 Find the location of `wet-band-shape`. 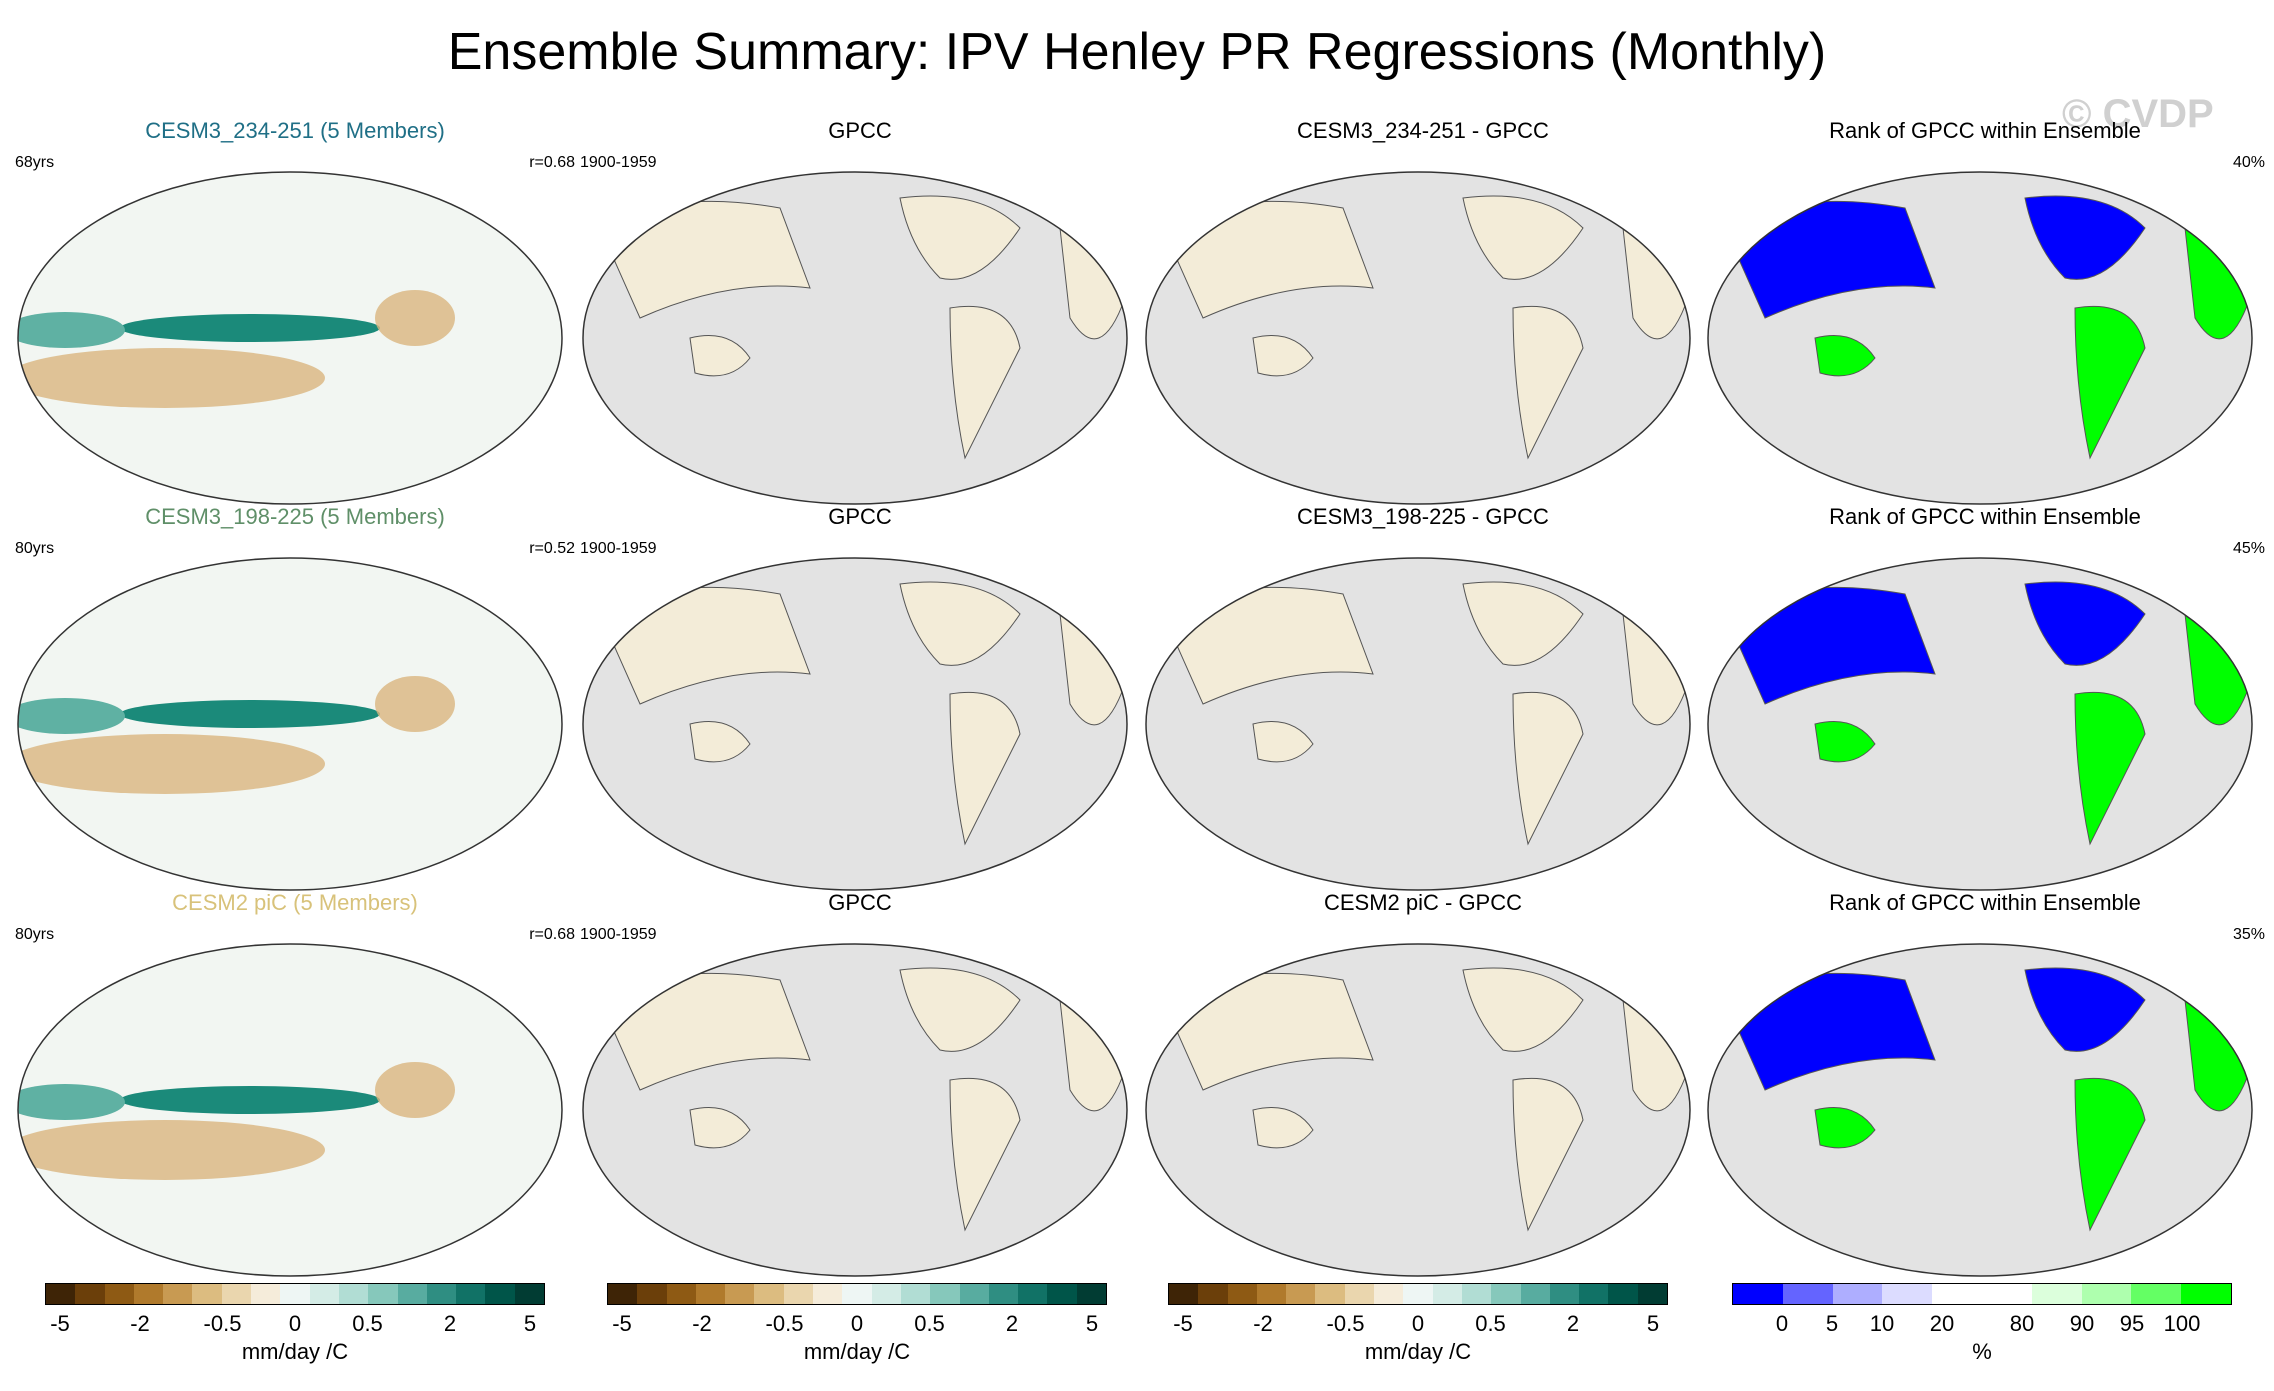

wet-band-shape is located at coordinates (250, 714).